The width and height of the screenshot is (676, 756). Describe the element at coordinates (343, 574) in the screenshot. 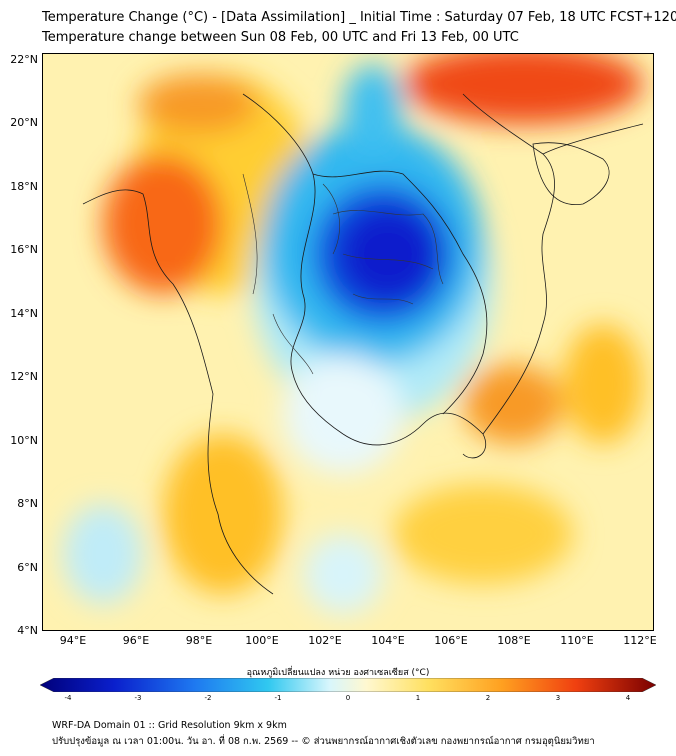

I see `cool-region-south` at that location.